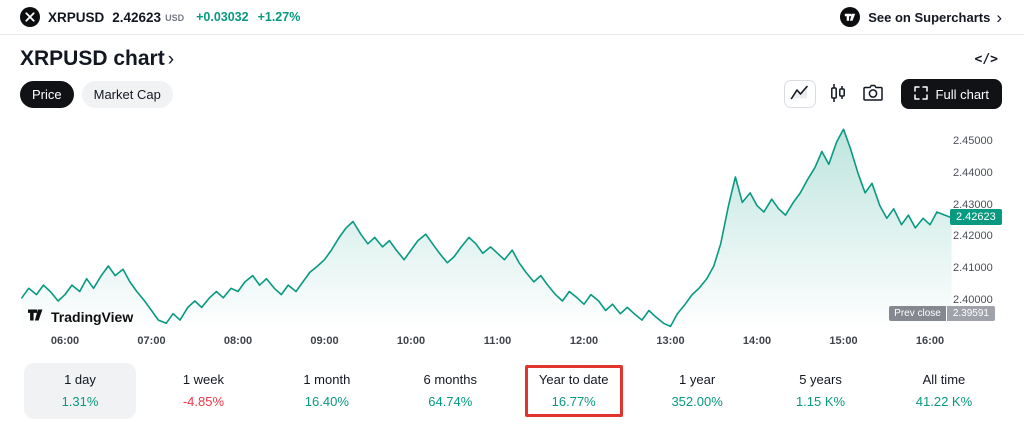 The height and width of the screenshot is (433, 1024). What do you see at coordinates (80, 401) in the screenshot?
I see `period-change: 1.31%` at bounding box center [80, 401].